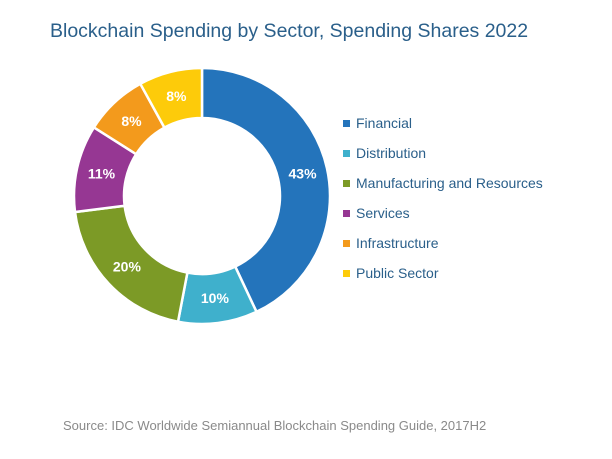 This screenshot has width=612, height=459. I want to click on legend-item: Services, so click(443, 213).